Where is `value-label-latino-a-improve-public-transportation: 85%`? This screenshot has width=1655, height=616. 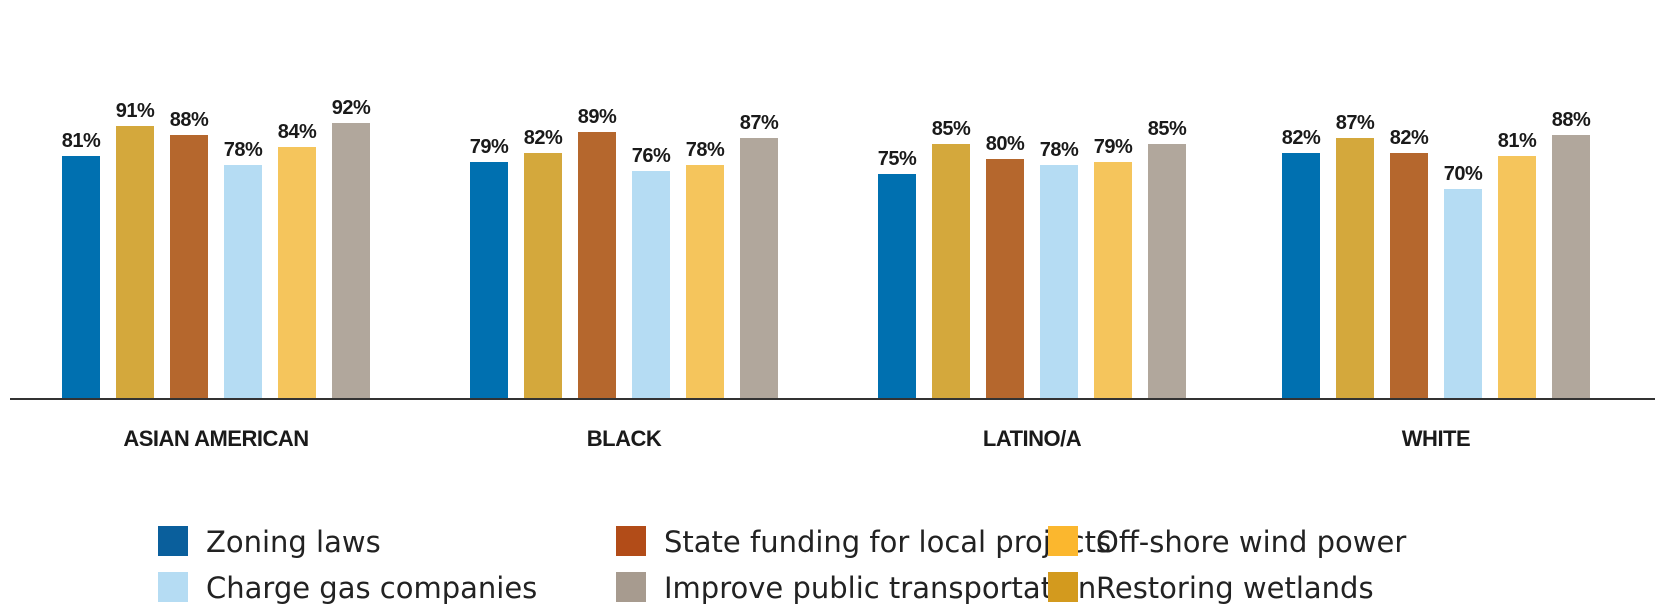
value-label-latino-a-improve-public-transportation: 85% is located at coordinates (1167, 129).